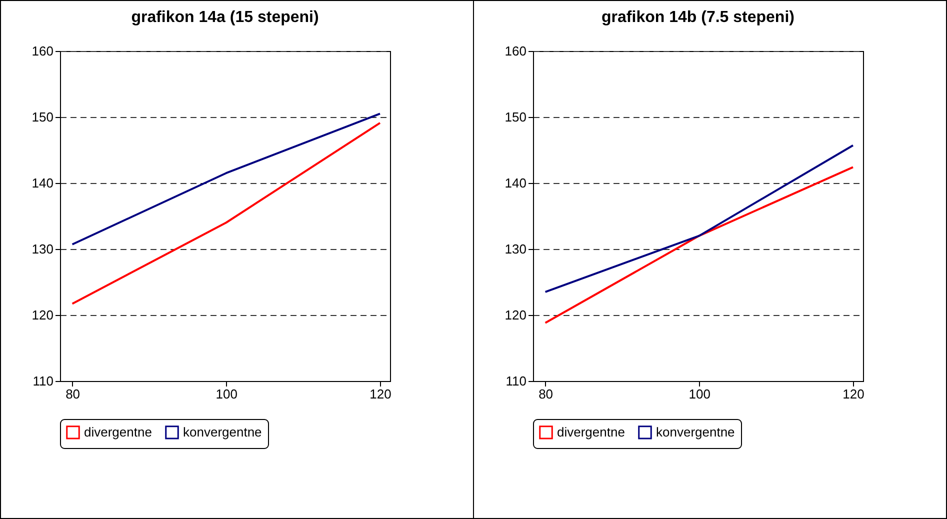 The image size is (947, 519). I want to click on chart-title: grafikon 14b (7.5 stepeni), so click(698, 17).